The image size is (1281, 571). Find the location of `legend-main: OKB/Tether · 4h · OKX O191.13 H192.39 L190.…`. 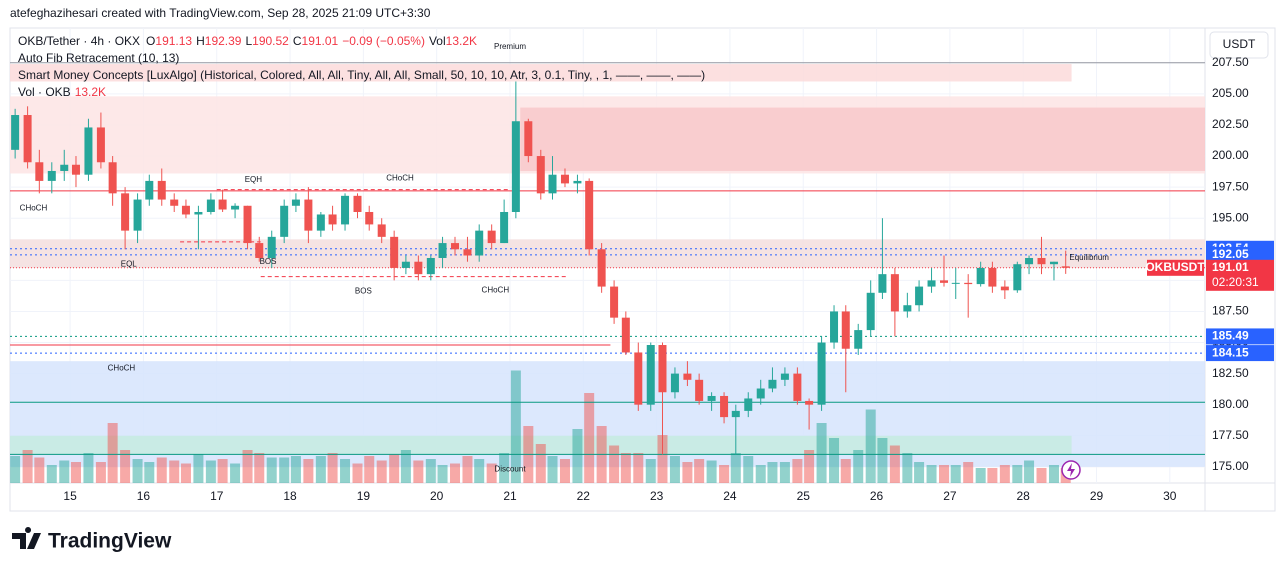

legend-main: OKB/Tether · 4h · OKX O191.13 H192.39 L190.… is located at coordinates (247, 41).